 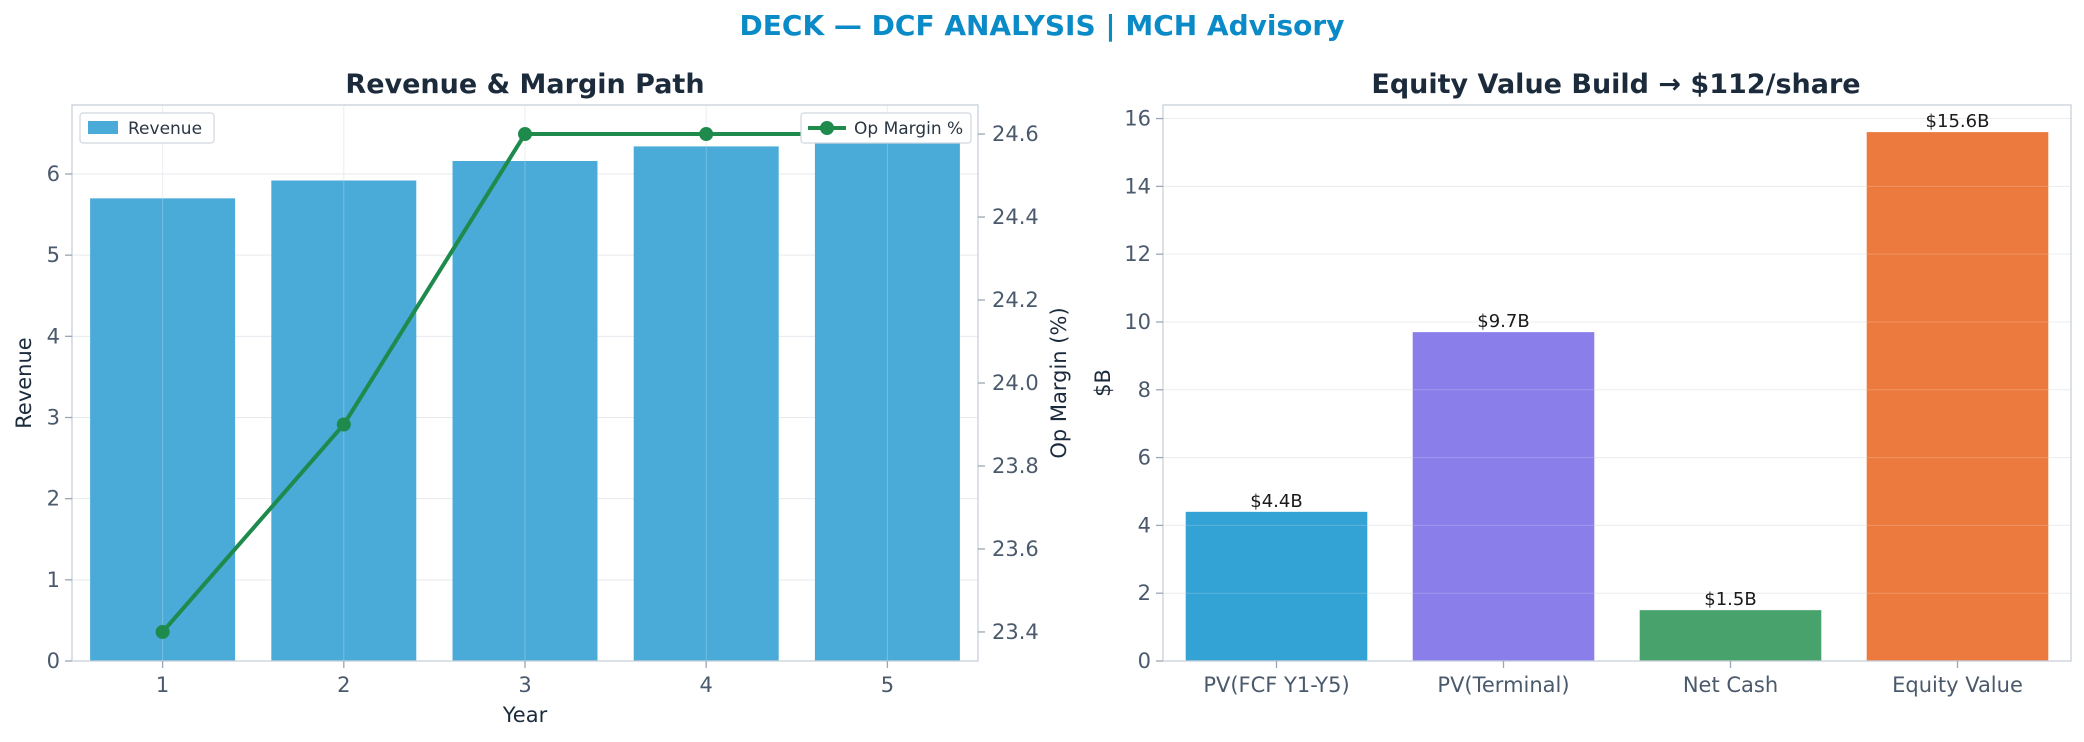 I want to click on bar-data-label: $4.4B, so click(x=1276, y=501).